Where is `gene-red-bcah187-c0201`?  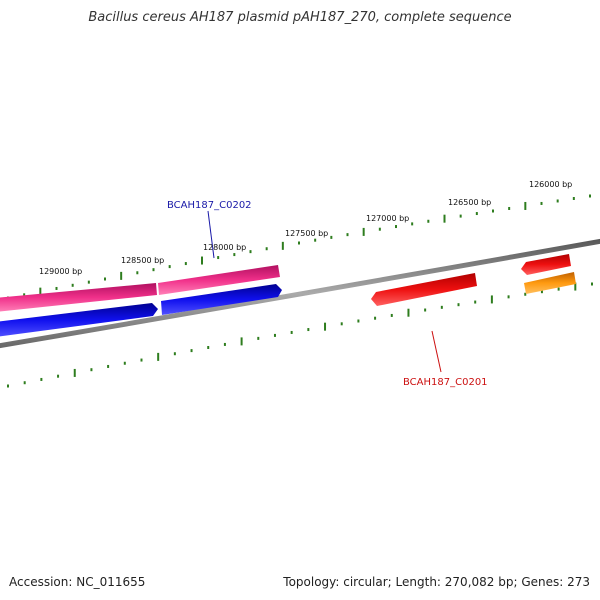
gene-red-bcah187-c0201 is located at coordinates (424, 289).